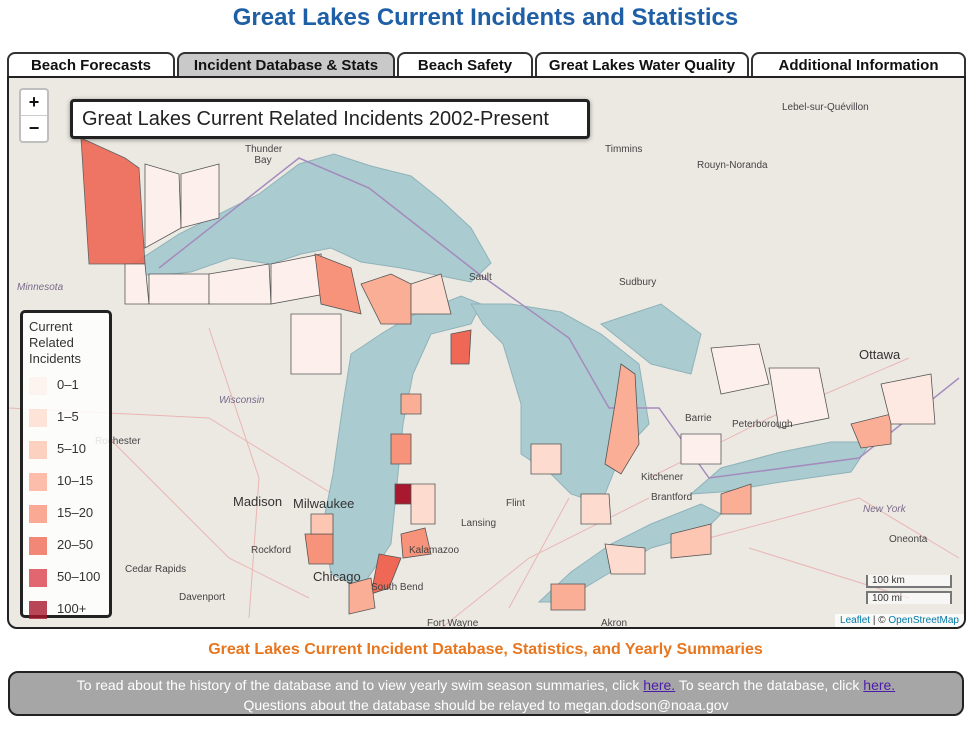 This screenshot has width=971, height=735. I want to click on legend-item: 0–1, so click(66, 389).